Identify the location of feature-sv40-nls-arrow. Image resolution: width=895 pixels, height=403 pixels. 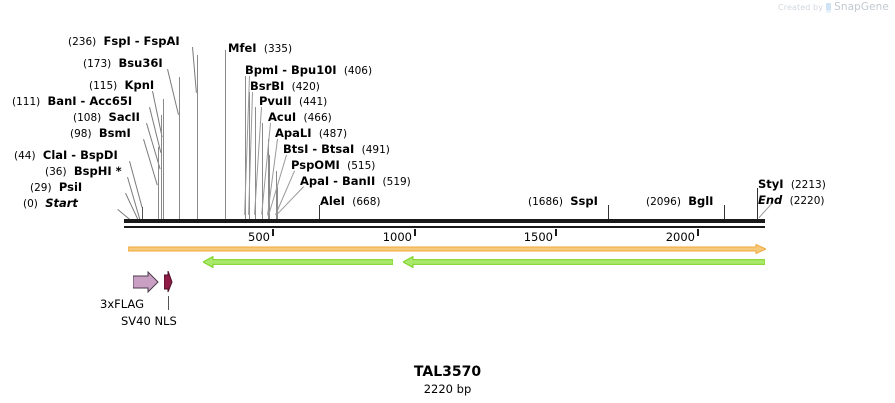
(168, 282).